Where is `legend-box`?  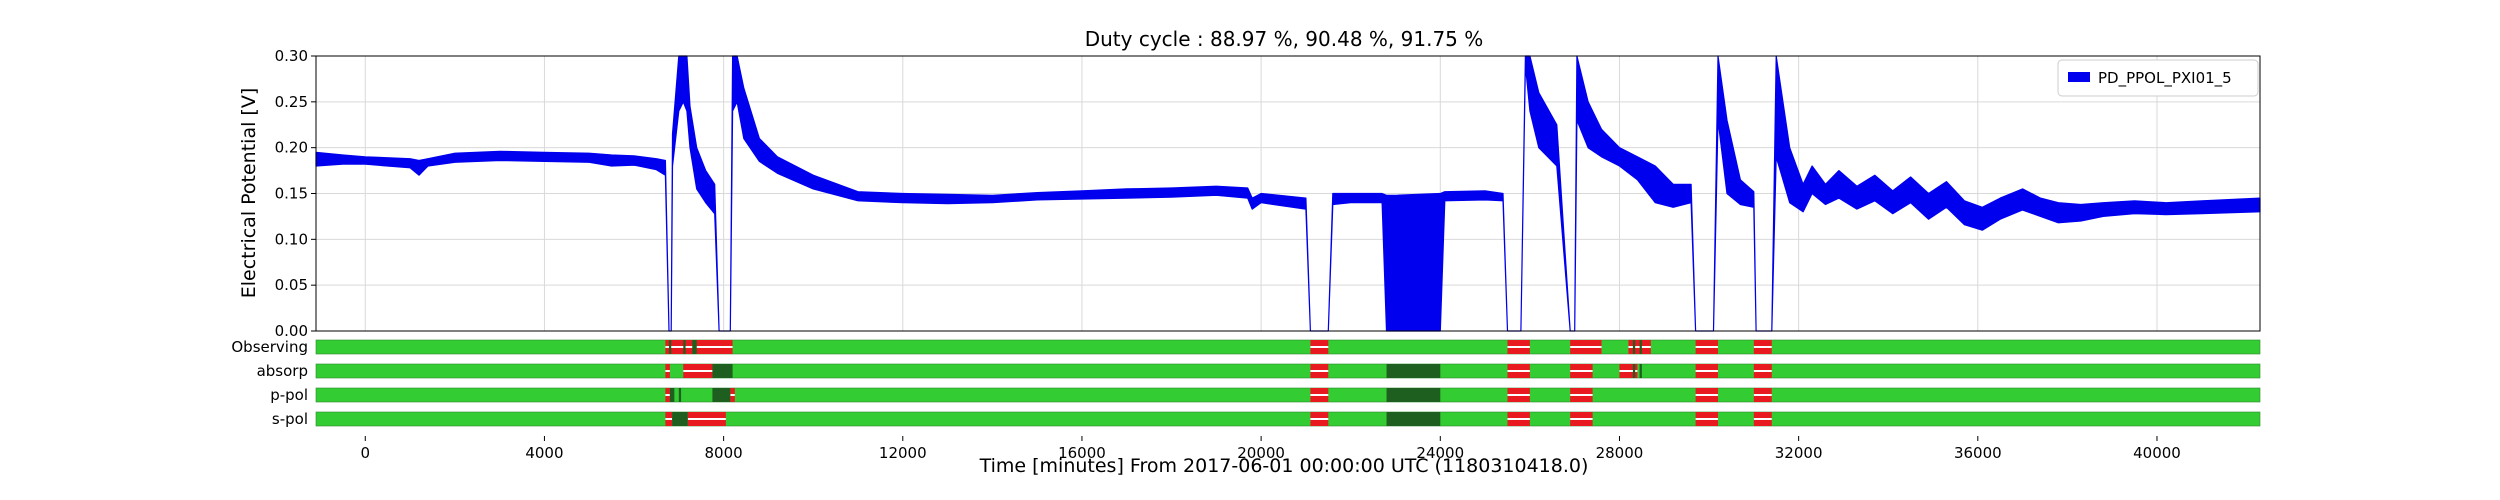 legend-box is located at coordinates (2158, 78).